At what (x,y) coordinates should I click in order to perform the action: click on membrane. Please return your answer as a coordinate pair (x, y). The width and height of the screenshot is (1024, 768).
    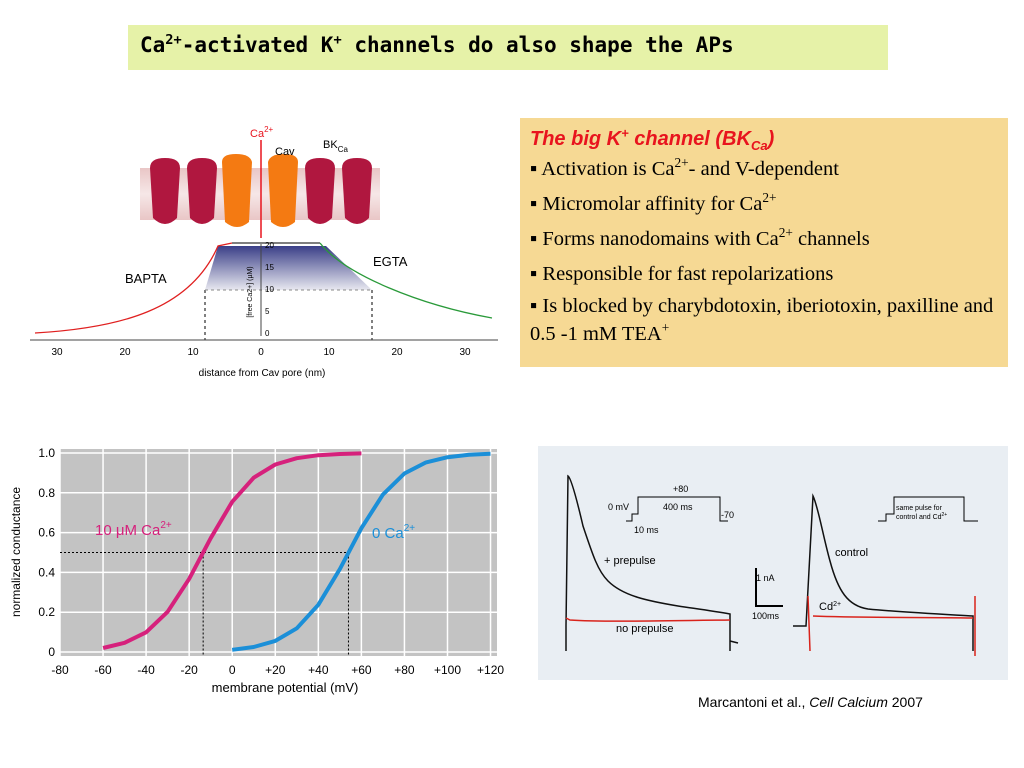
    Looking at the image, I should click on (260, 194).